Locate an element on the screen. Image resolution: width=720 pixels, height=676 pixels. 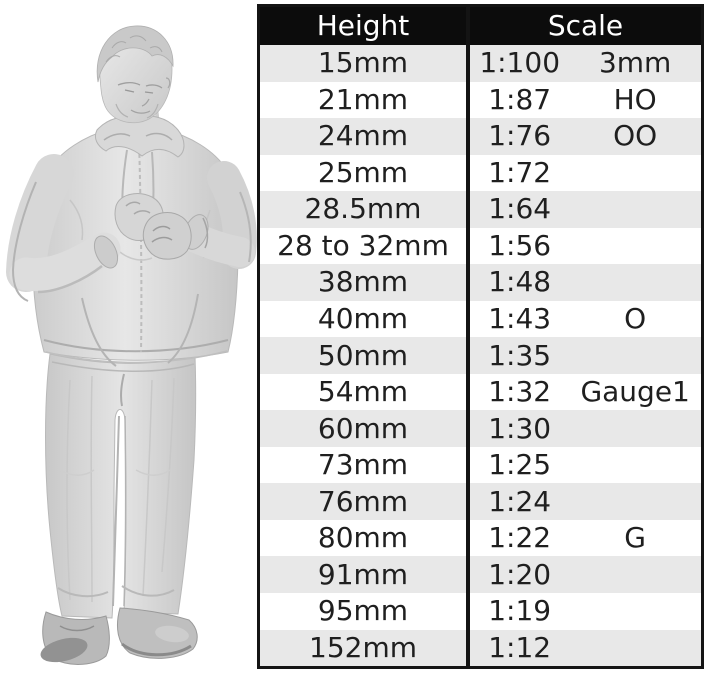
table-row: 28.5mm 1:64 is located at coordinates (480, 209).